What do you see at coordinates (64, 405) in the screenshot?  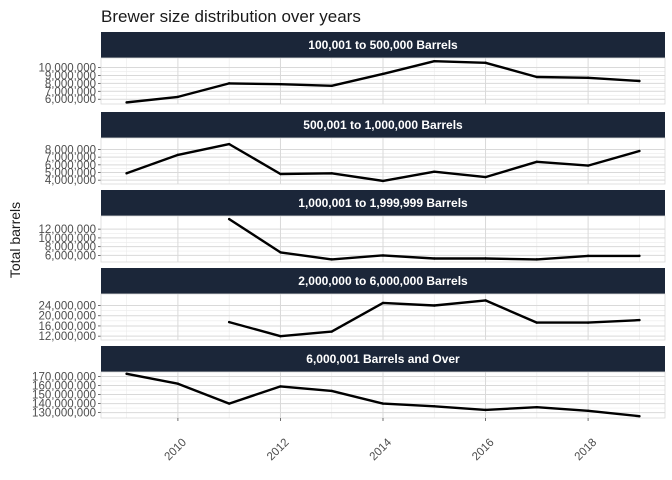 I see `y-tick-label: 140,000,000` at bounding box center [64, 405].